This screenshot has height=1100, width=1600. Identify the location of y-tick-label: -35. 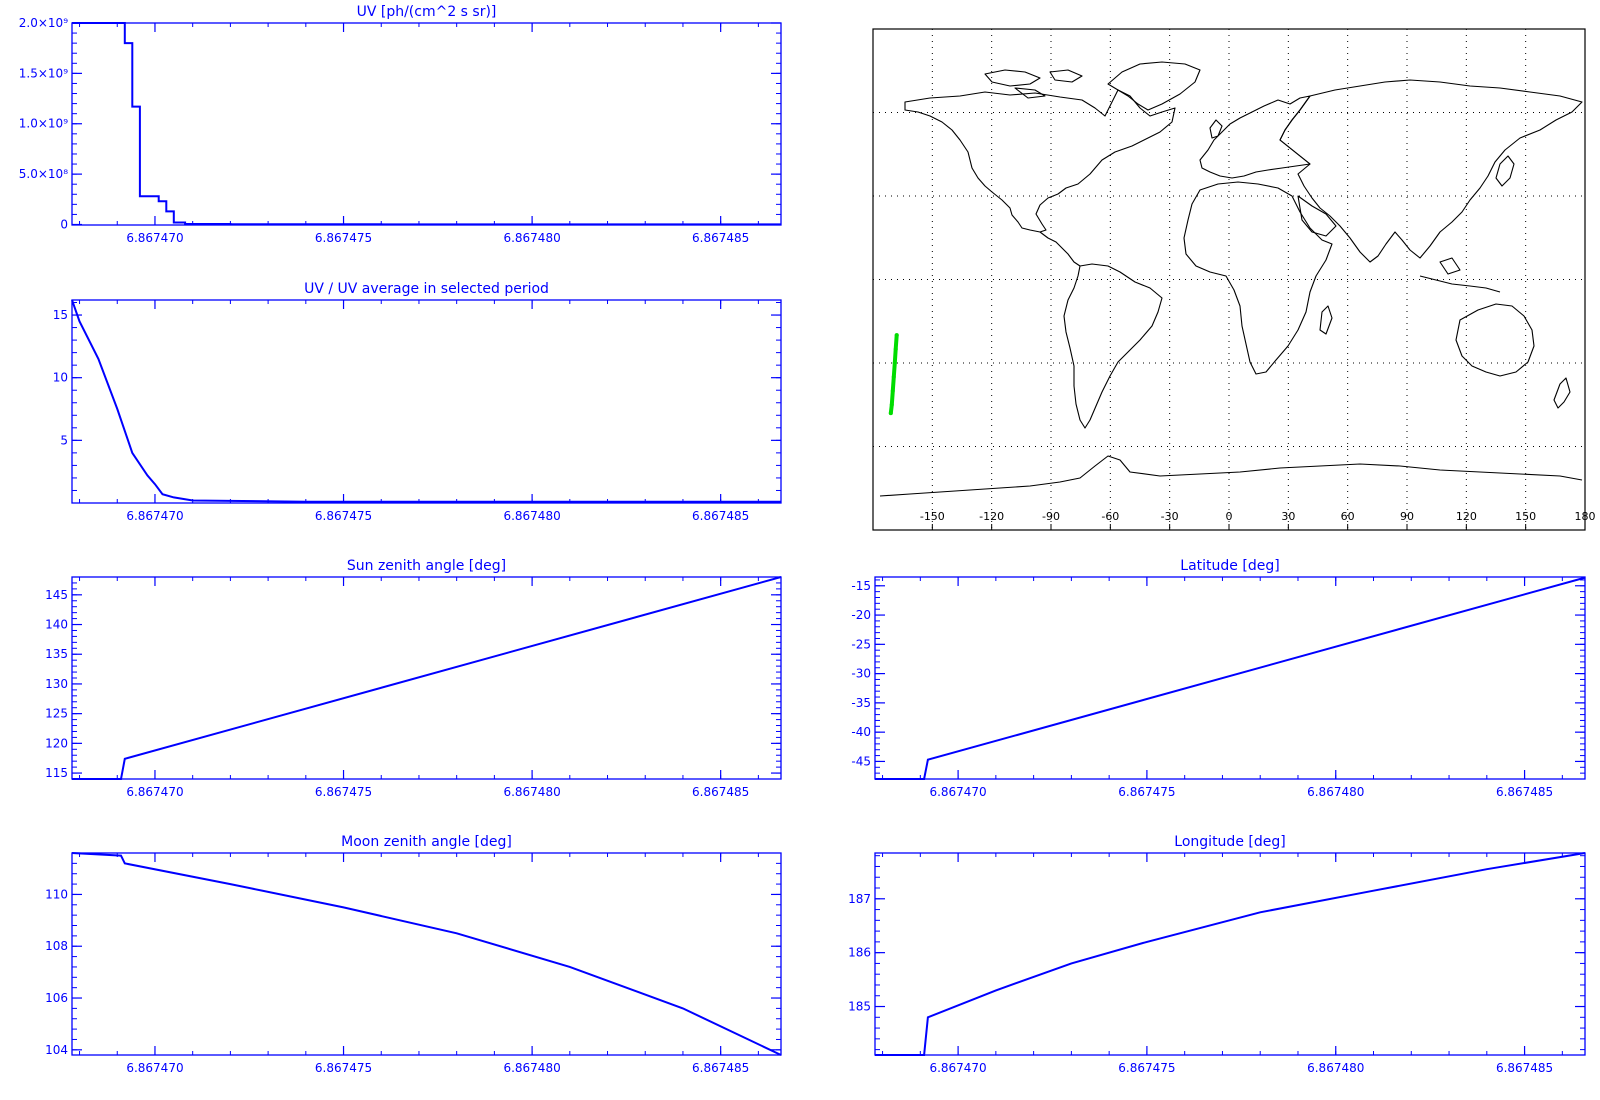
(861, 703).